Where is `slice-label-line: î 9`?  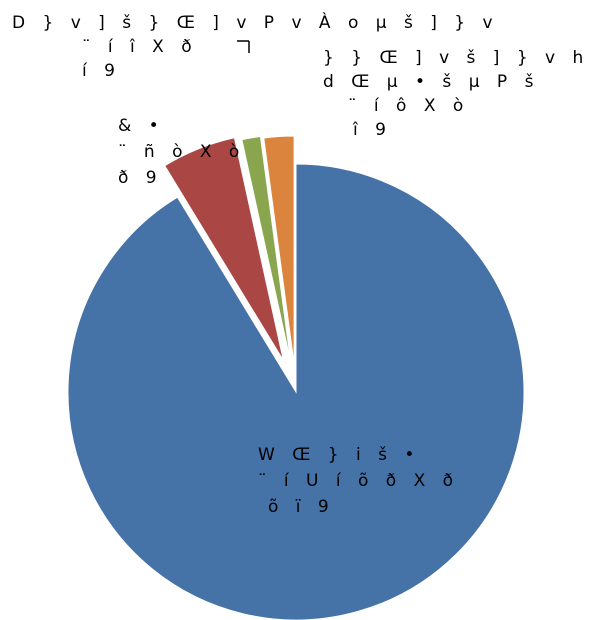
slice-label-line: î 9 is located at coordinates (372, 130).